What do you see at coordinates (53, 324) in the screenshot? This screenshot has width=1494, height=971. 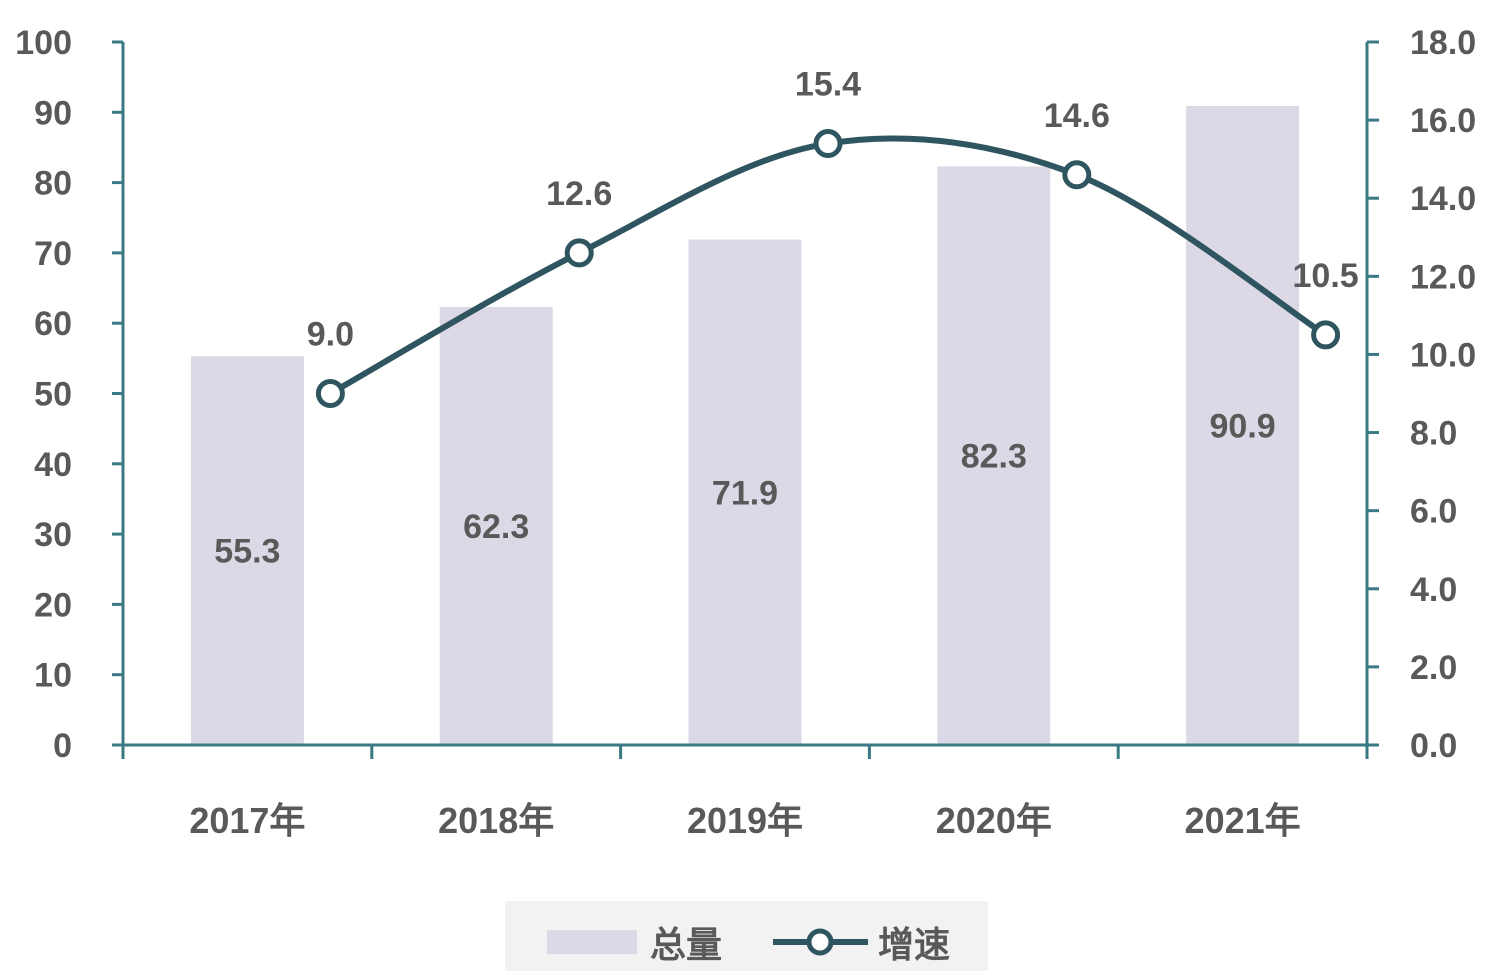 I see `left-tick-label: 60` at bounding box center [53, 324].